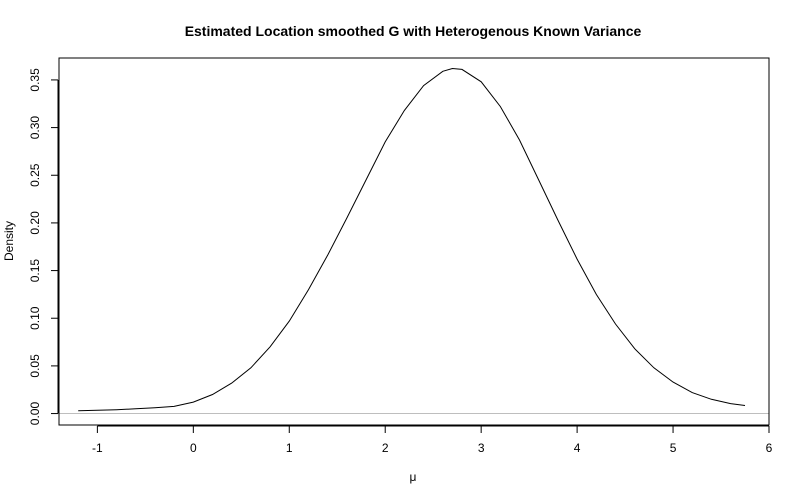 Image resolution: width=800 pixels, height=500 pixels. Describe the element at coordinates (43, 247) in the screenshot. I see `y-axis: 0.00 0.05 0.10 0.15 0.20 0.25 0.30 0.35` at that location.